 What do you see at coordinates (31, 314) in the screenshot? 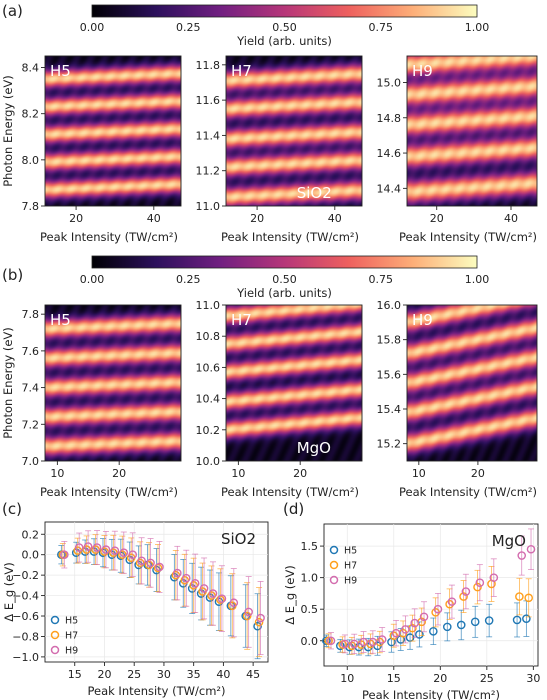
I see `y-tick-label: 7.8` at bounding box center [31, 314].